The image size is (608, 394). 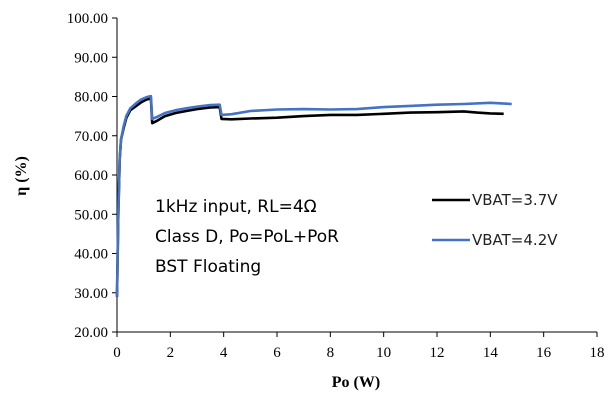 What do you see at coordinates (515, 240) in the screenshot?
I see `legend-label: VBAT=4.2V` at bounding box center [515, 240].